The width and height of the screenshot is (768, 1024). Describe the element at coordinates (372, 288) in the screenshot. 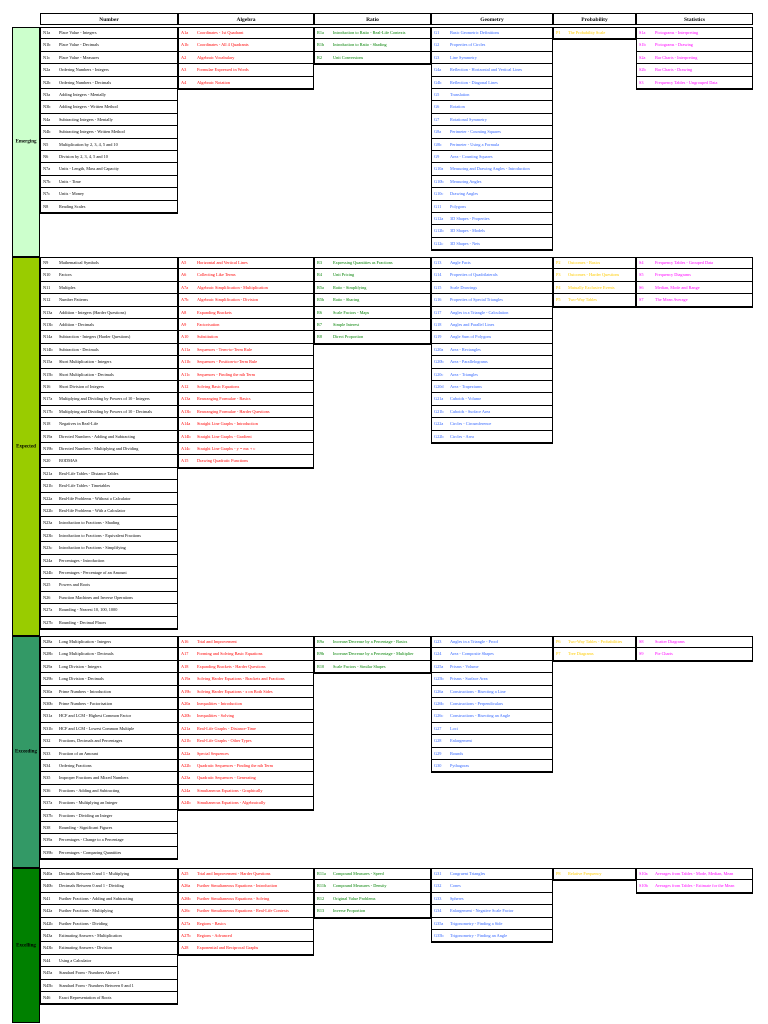

I see `topic-row: R5a Ratio - Simplifying` at that location.